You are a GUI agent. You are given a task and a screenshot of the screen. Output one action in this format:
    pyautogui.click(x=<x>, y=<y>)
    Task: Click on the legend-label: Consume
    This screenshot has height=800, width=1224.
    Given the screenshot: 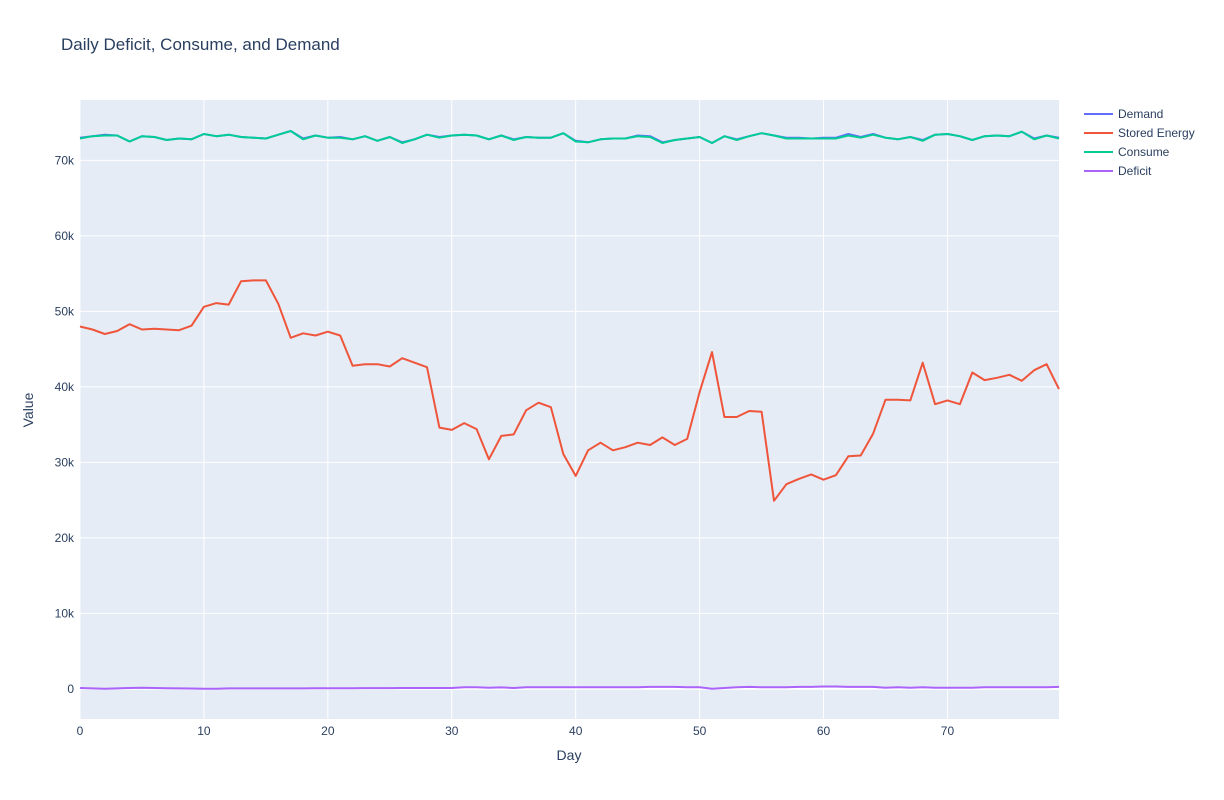 What is the action you would take?
    pyautogui.click(x=1144, y=152)
    